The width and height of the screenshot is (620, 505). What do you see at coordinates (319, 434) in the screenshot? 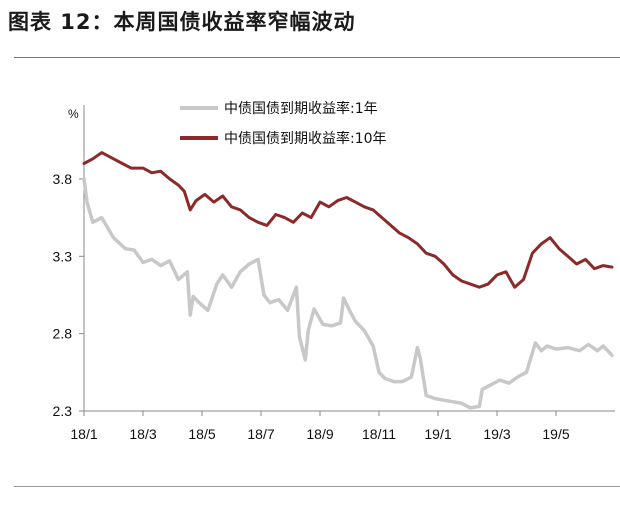
I see `x-tick-label: 18/9` at bounding box center [319, 434].